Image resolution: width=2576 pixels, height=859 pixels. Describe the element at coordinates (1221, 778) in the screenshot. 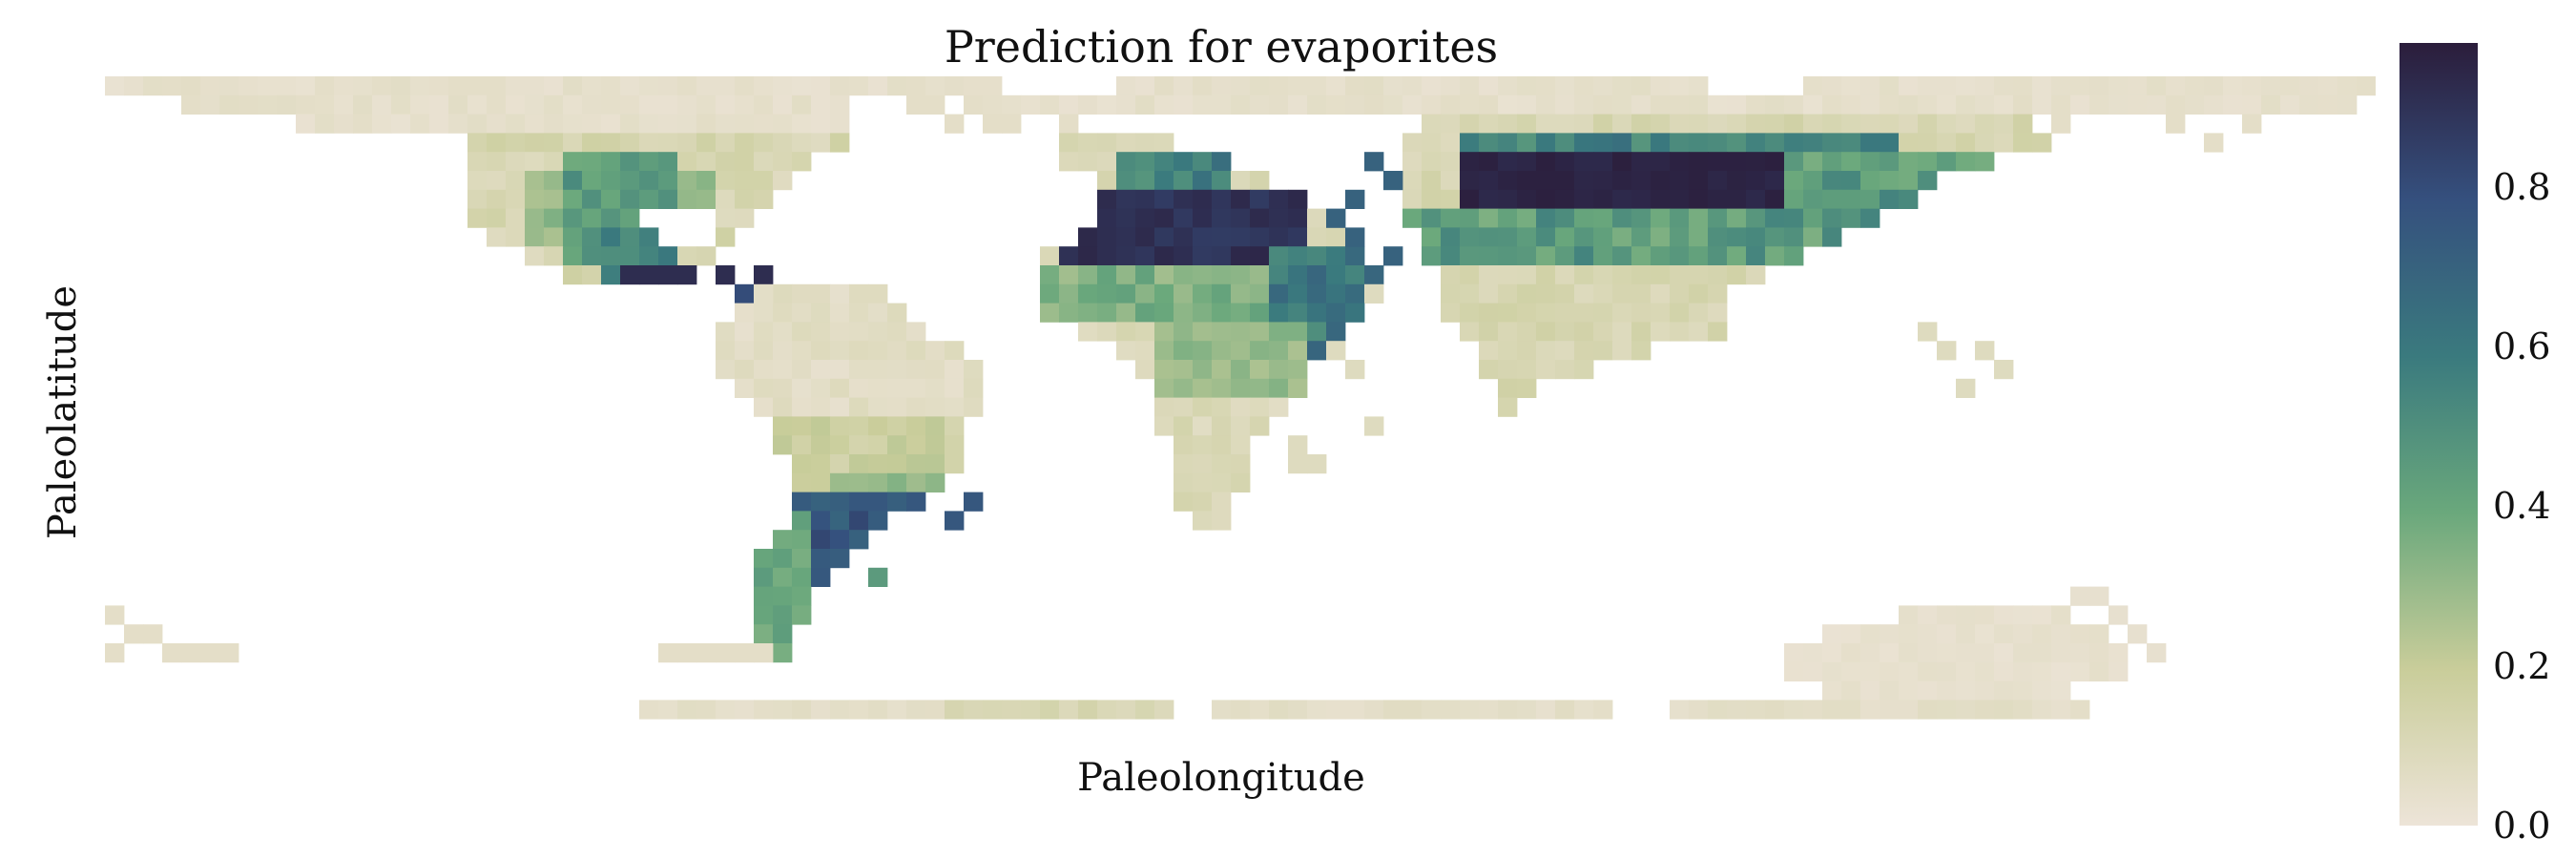

I see `x-axis-label: Paleolongitude` at that location.